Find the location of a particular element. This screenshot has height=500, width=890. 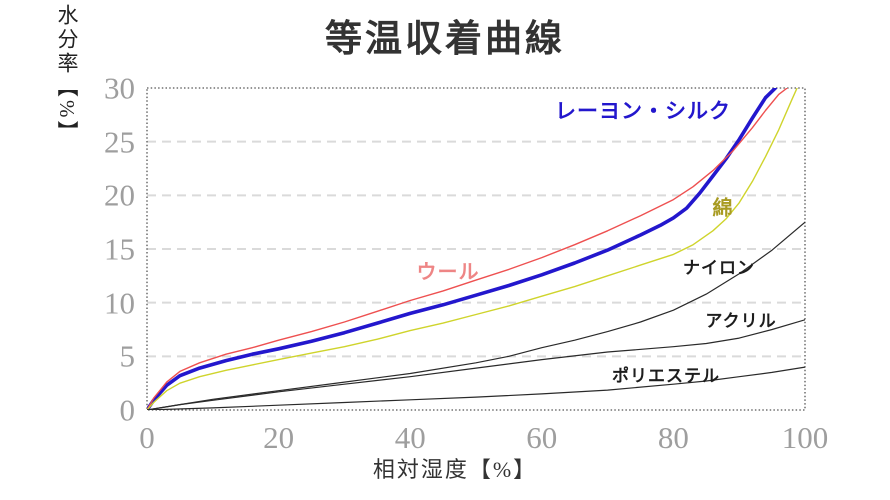

y-tick-0: 0 is located at coordinates (127, 410).